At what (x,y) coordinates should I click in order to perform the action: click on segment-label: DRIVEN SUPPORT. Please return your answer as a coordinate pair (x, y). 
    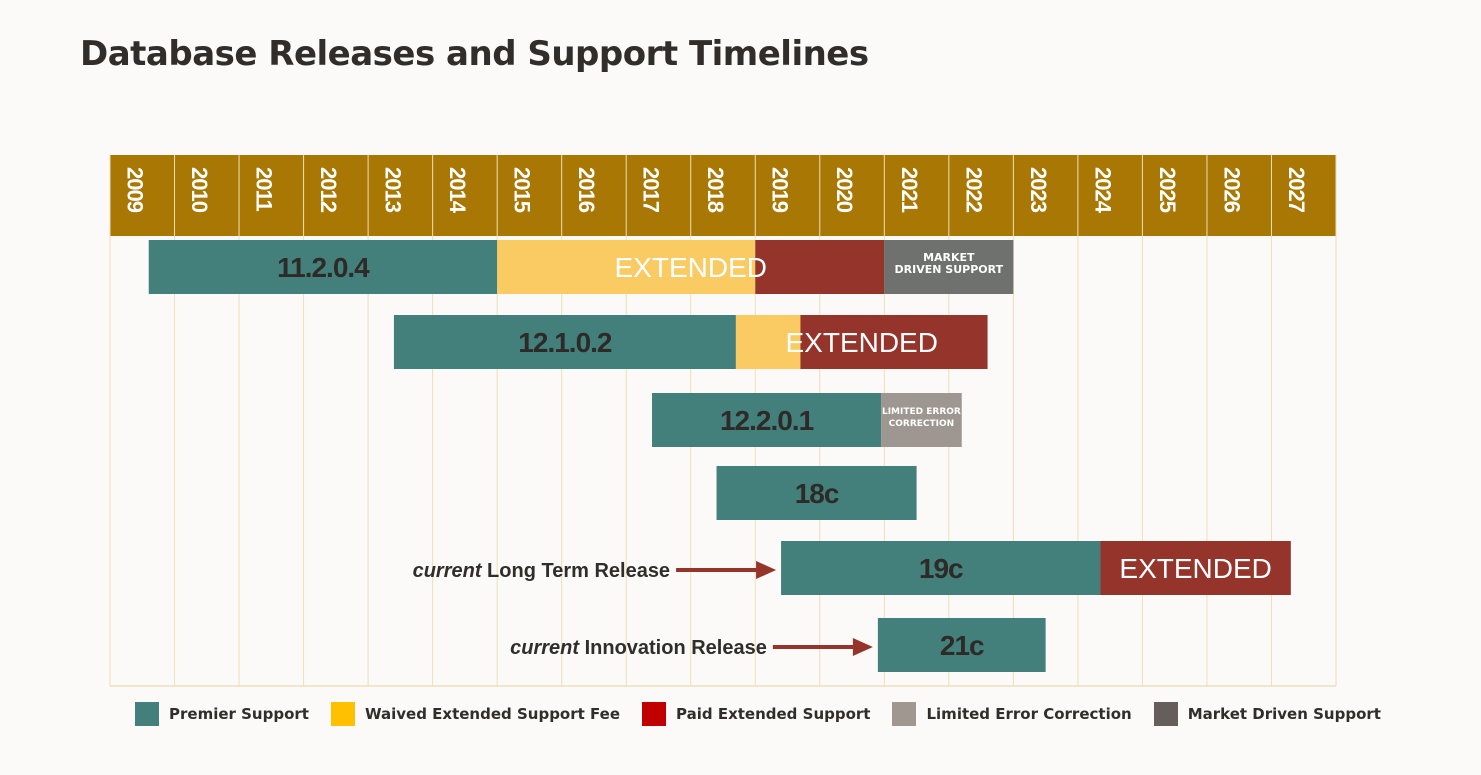
    Looking at the image, I should click on (949, 269).